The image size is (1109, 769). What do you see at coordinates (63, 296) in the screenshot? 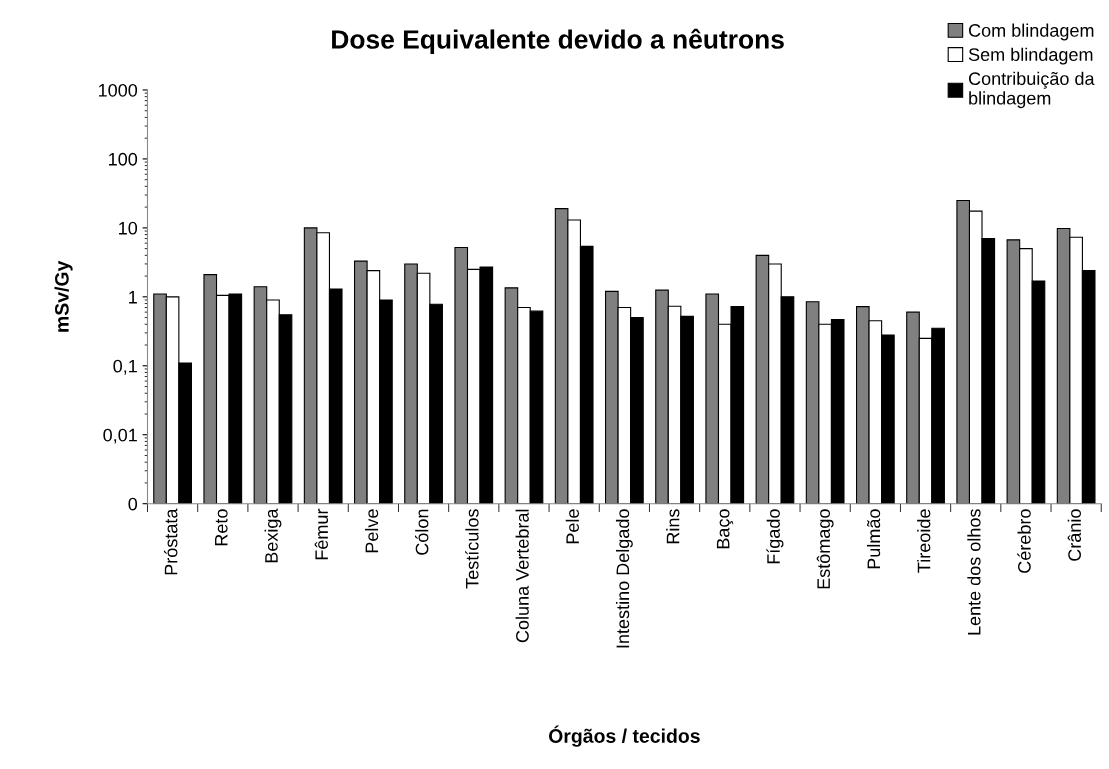
I see `y-axis-title: mSv/Gy` at bounding box center [63, 296].